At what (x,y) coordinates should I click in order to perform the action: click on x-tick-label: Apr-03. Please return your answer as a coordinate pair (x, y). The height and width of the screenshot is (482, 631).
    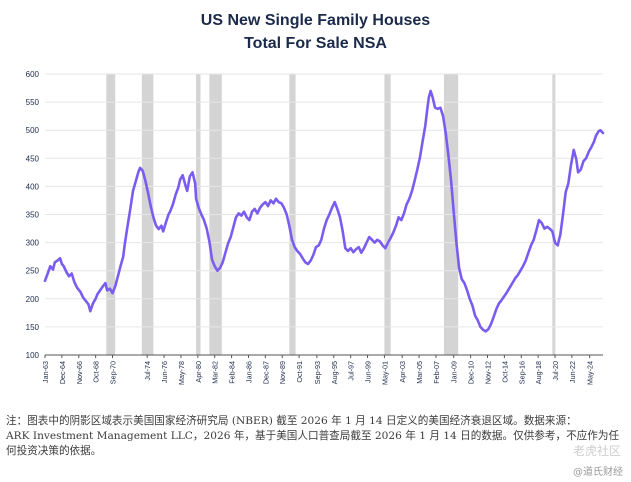
    Looking at the image, I should click on (402, 372).